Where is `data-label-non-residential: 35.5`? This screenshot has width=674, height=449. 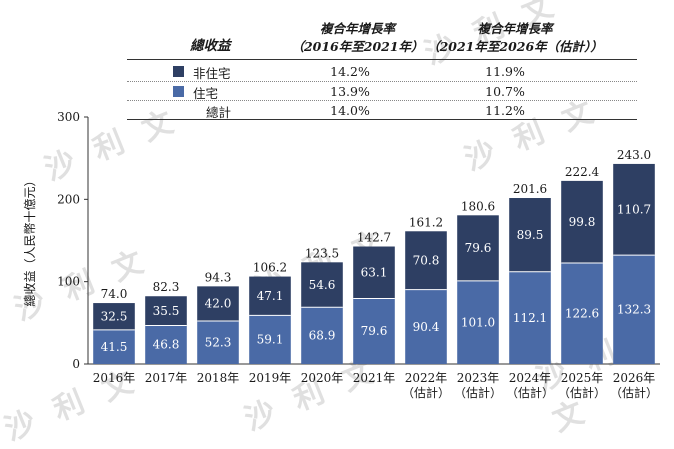
data-label-non-residential: 35.5 is located at coordinates (166, 311).